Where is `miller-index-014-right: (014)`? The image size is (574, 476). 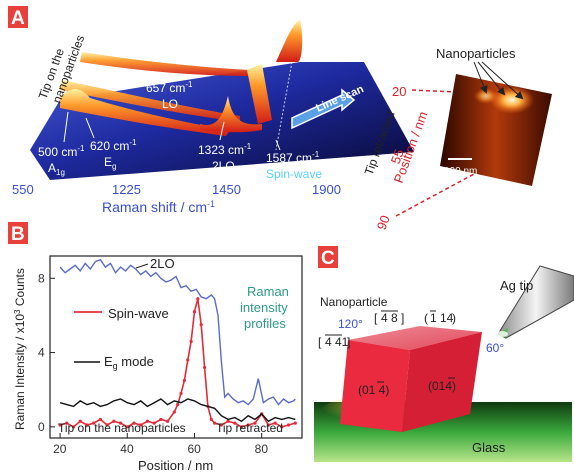 miller-index-014-right: (014) is located at coordinates (442, 386).